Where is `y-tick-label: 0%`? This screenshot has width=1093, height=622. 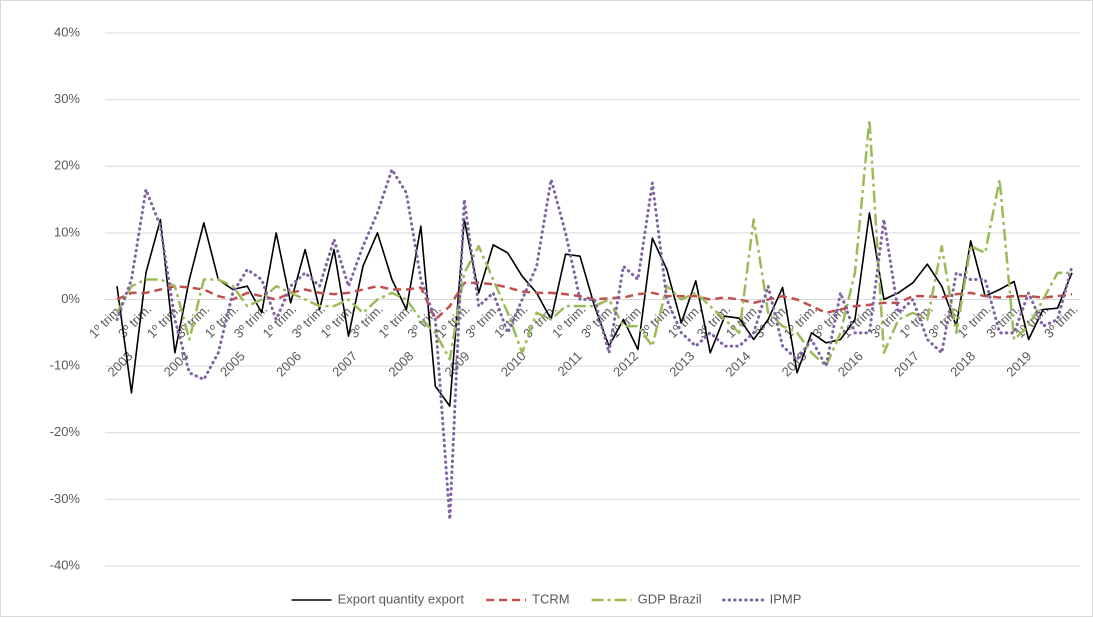
y-tick-label: 0% is located at coordinates (70, 298).